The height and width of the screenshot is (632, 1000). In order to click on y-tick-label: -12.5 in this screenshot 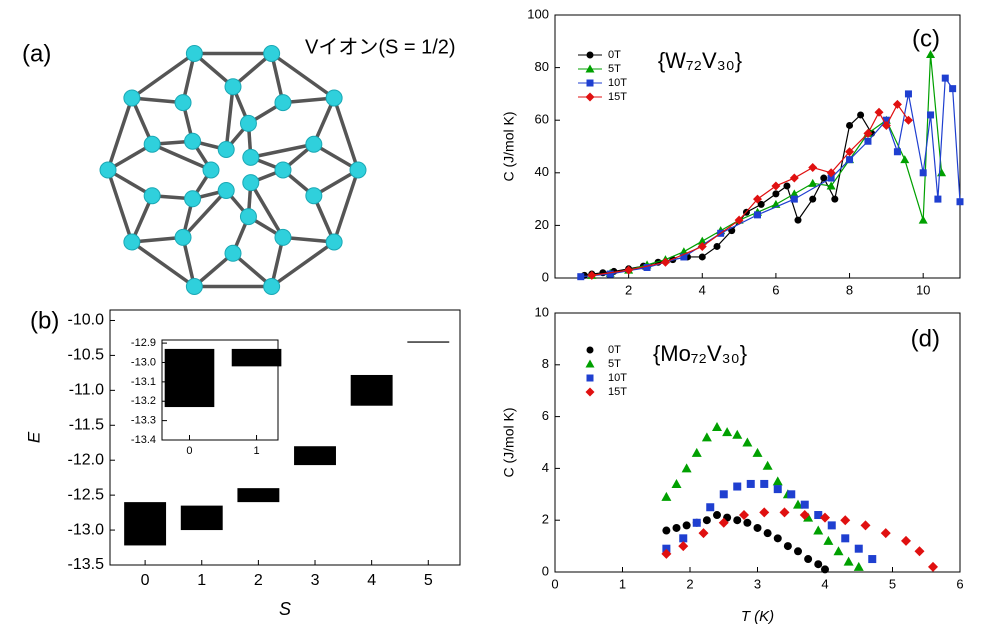, I will do `click(86, 494)`.